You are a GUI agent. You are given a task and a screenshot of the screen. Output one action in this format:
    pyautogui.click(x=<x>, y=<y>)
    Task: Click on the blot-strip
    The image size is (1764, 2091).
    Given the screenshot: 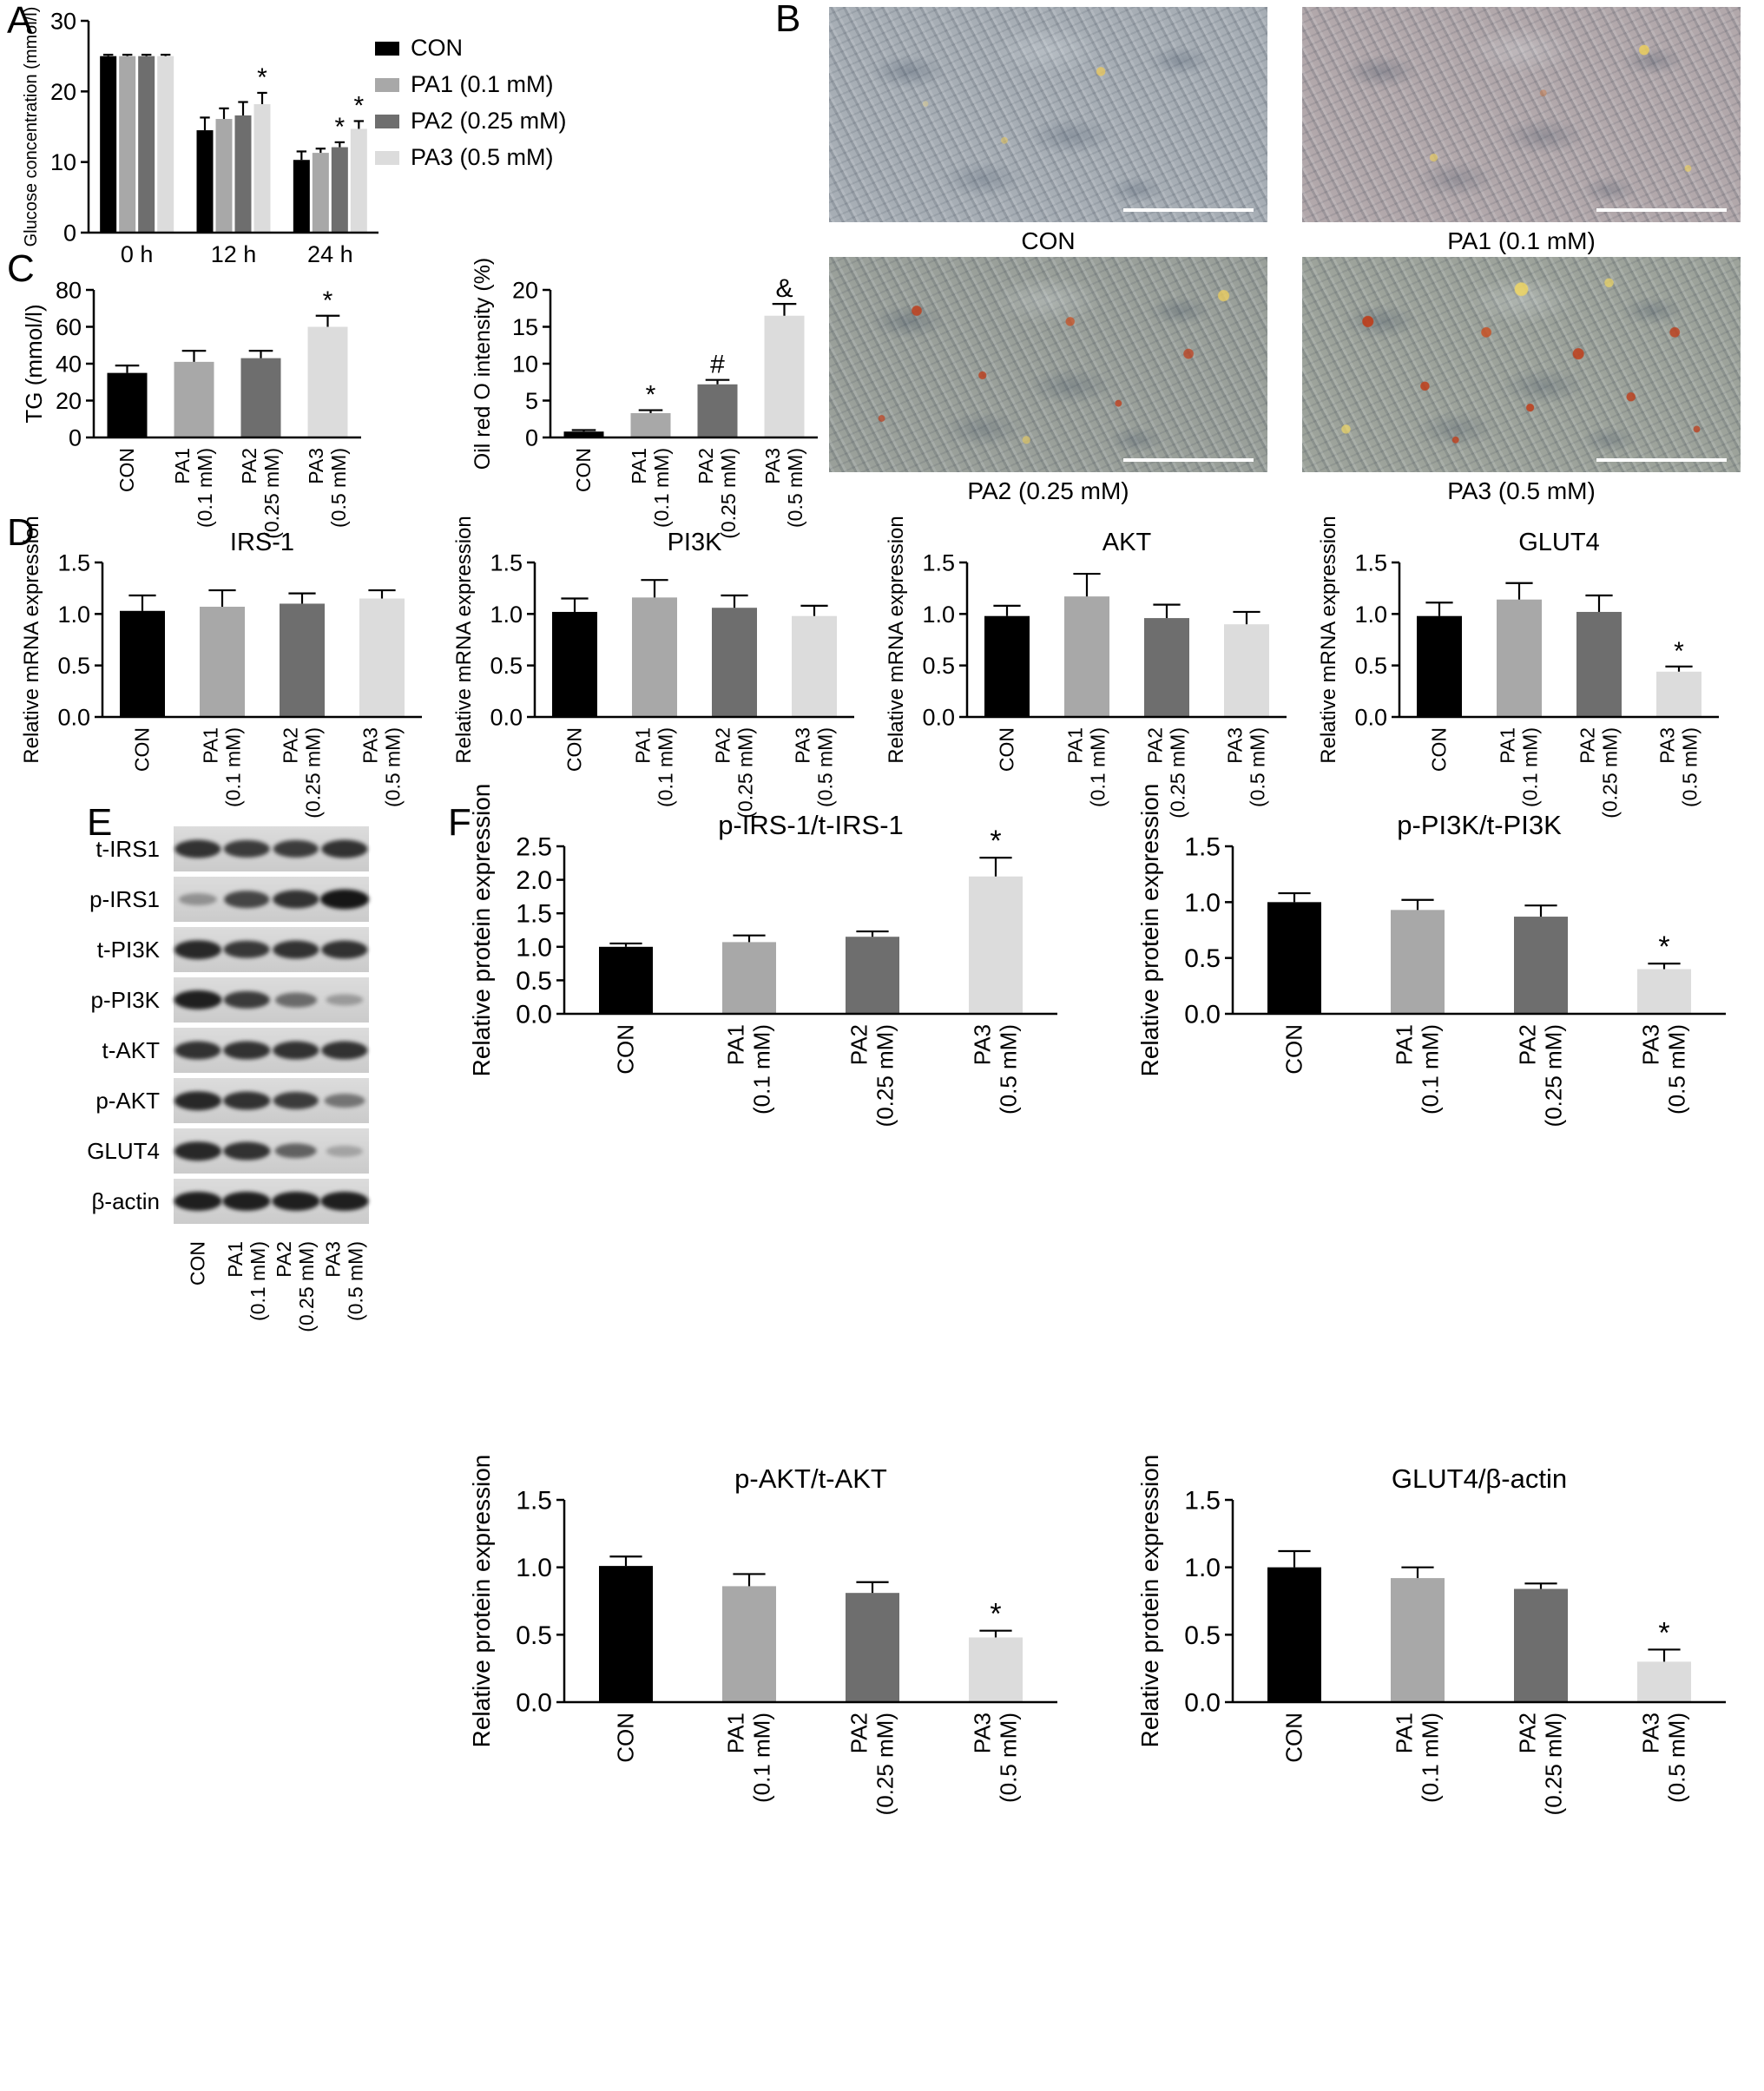 What is the action you would take?
    pyautogui.click(x=271, y=1151)
    